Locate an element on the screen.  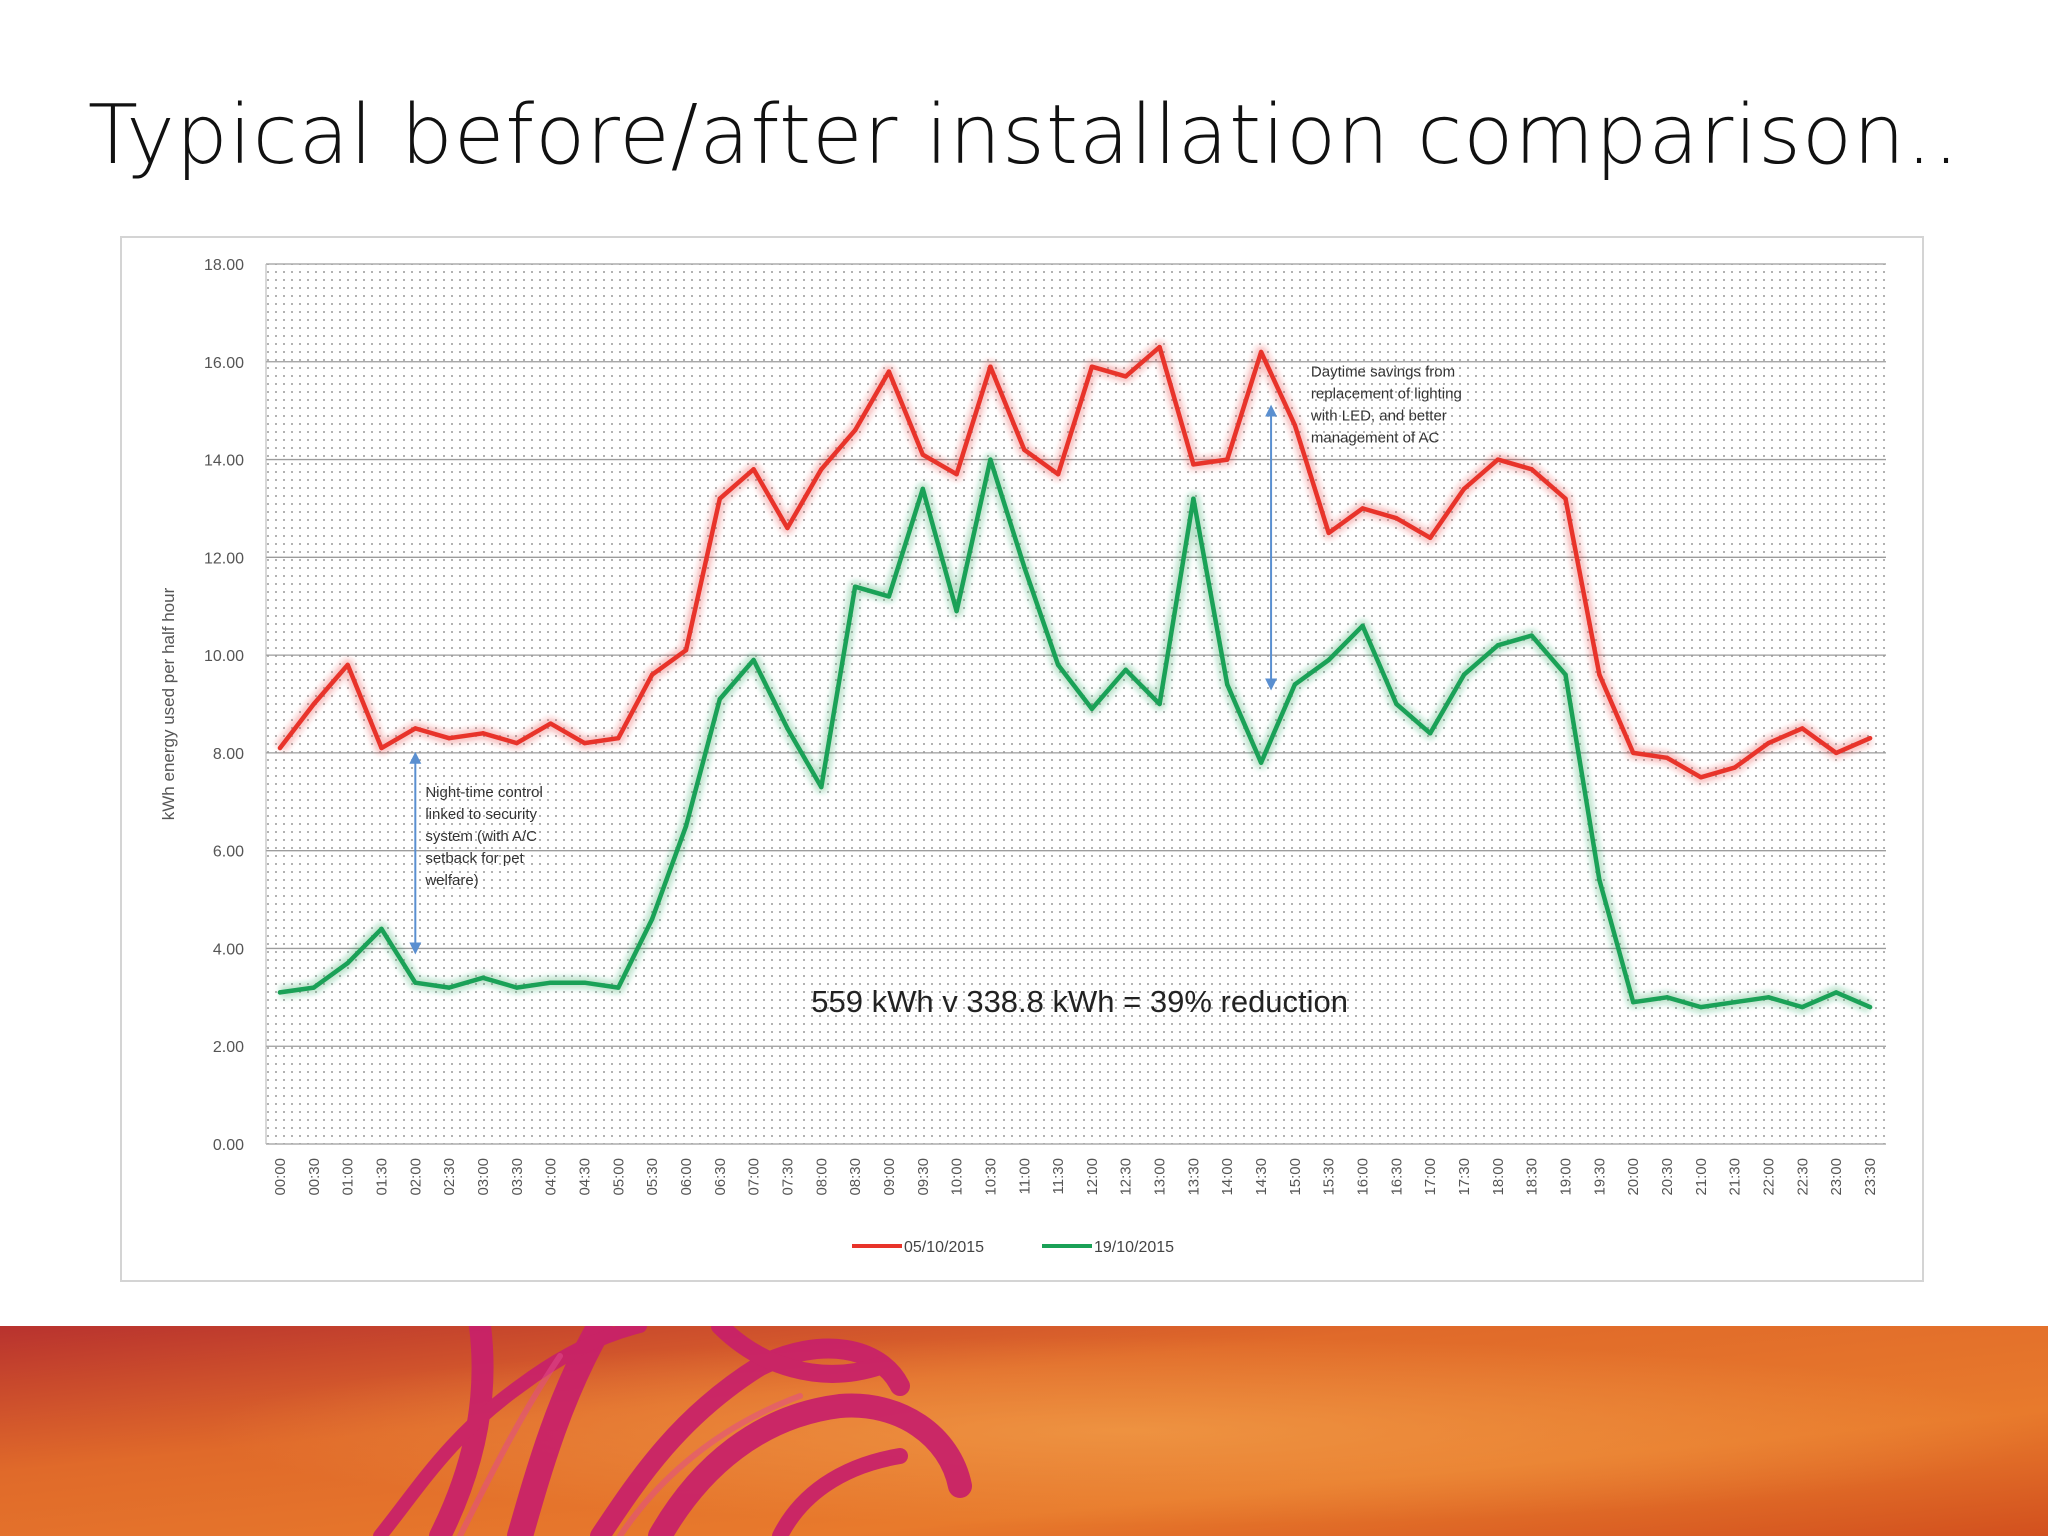
decorative-swirls is located at coordinates (672, 1431).